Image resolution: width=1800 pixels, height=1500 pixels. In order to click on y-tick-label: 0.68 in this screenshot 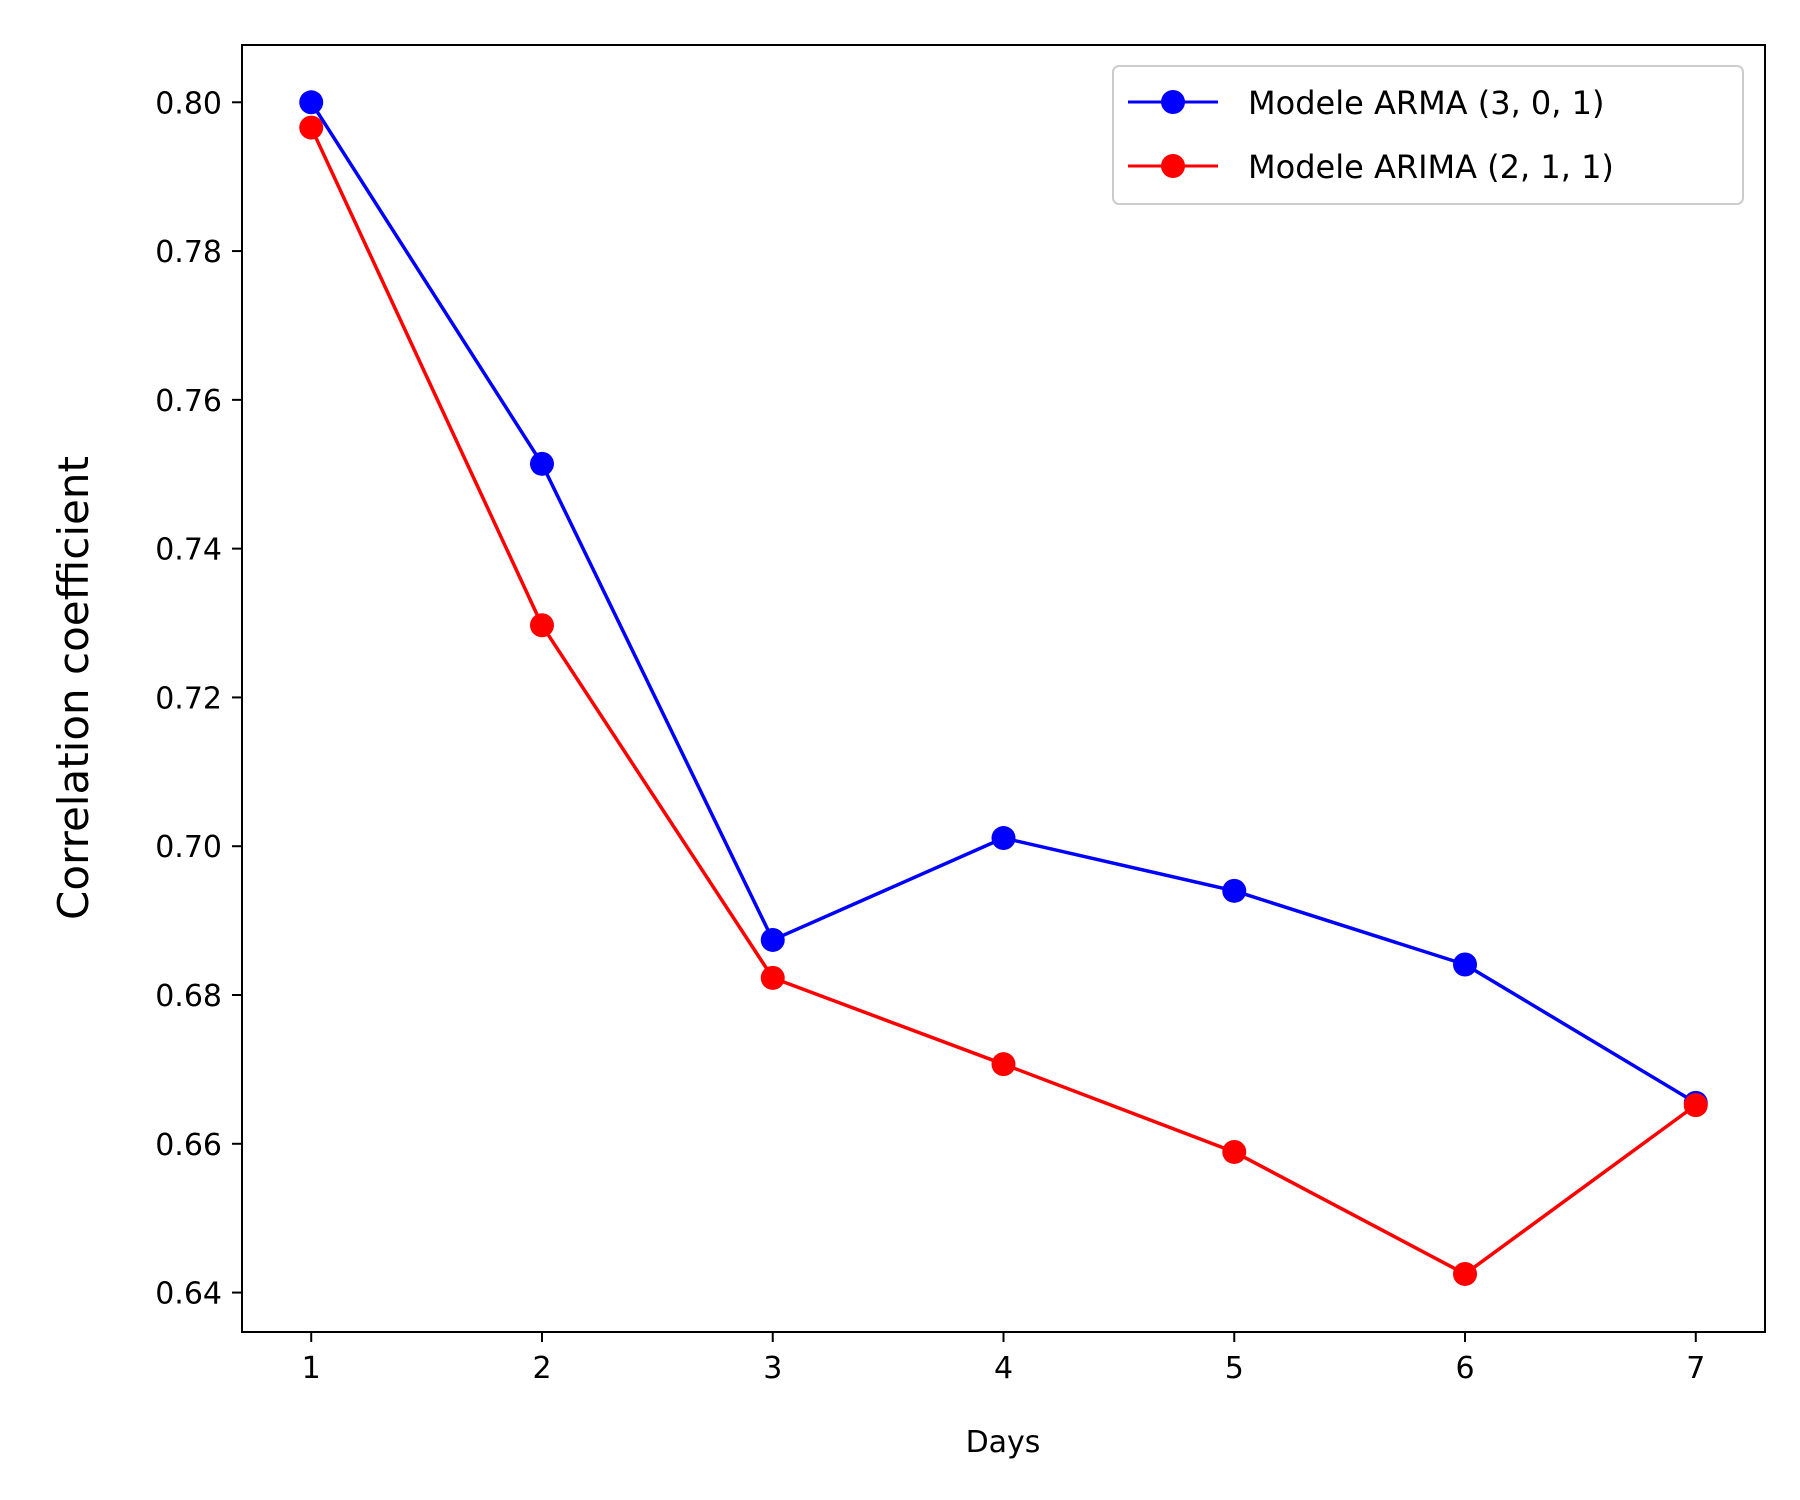, I will do `click(188, 996)`.